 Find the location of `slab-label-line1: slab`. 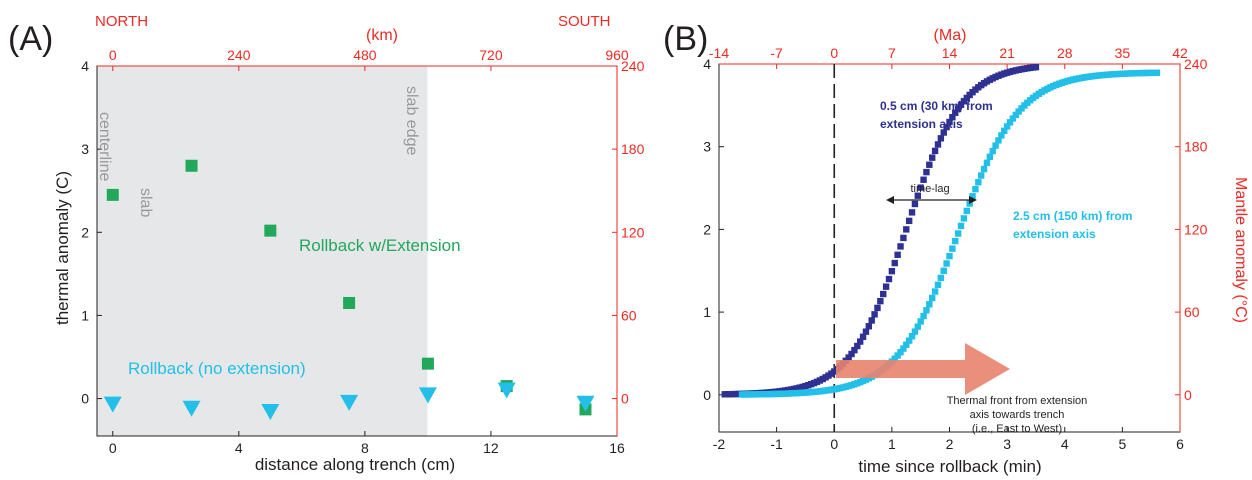

slab-label-line1: slab is located at coordinates (145, 202).